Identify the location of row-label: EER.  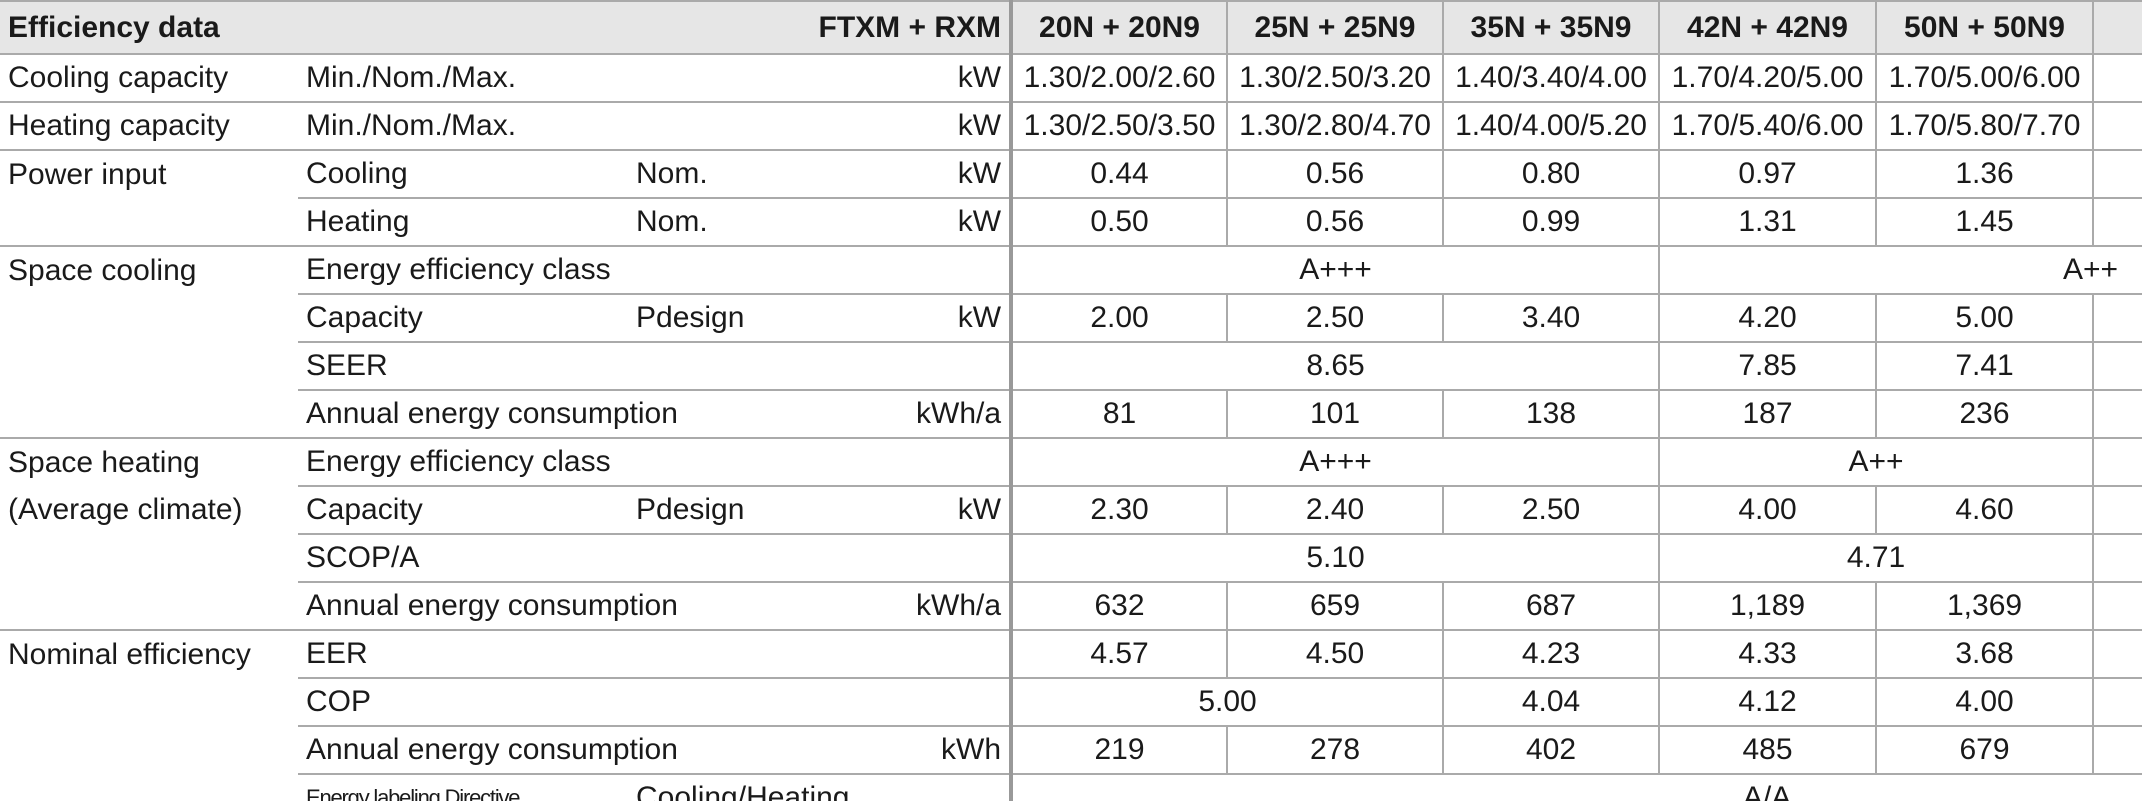
(588, 654).